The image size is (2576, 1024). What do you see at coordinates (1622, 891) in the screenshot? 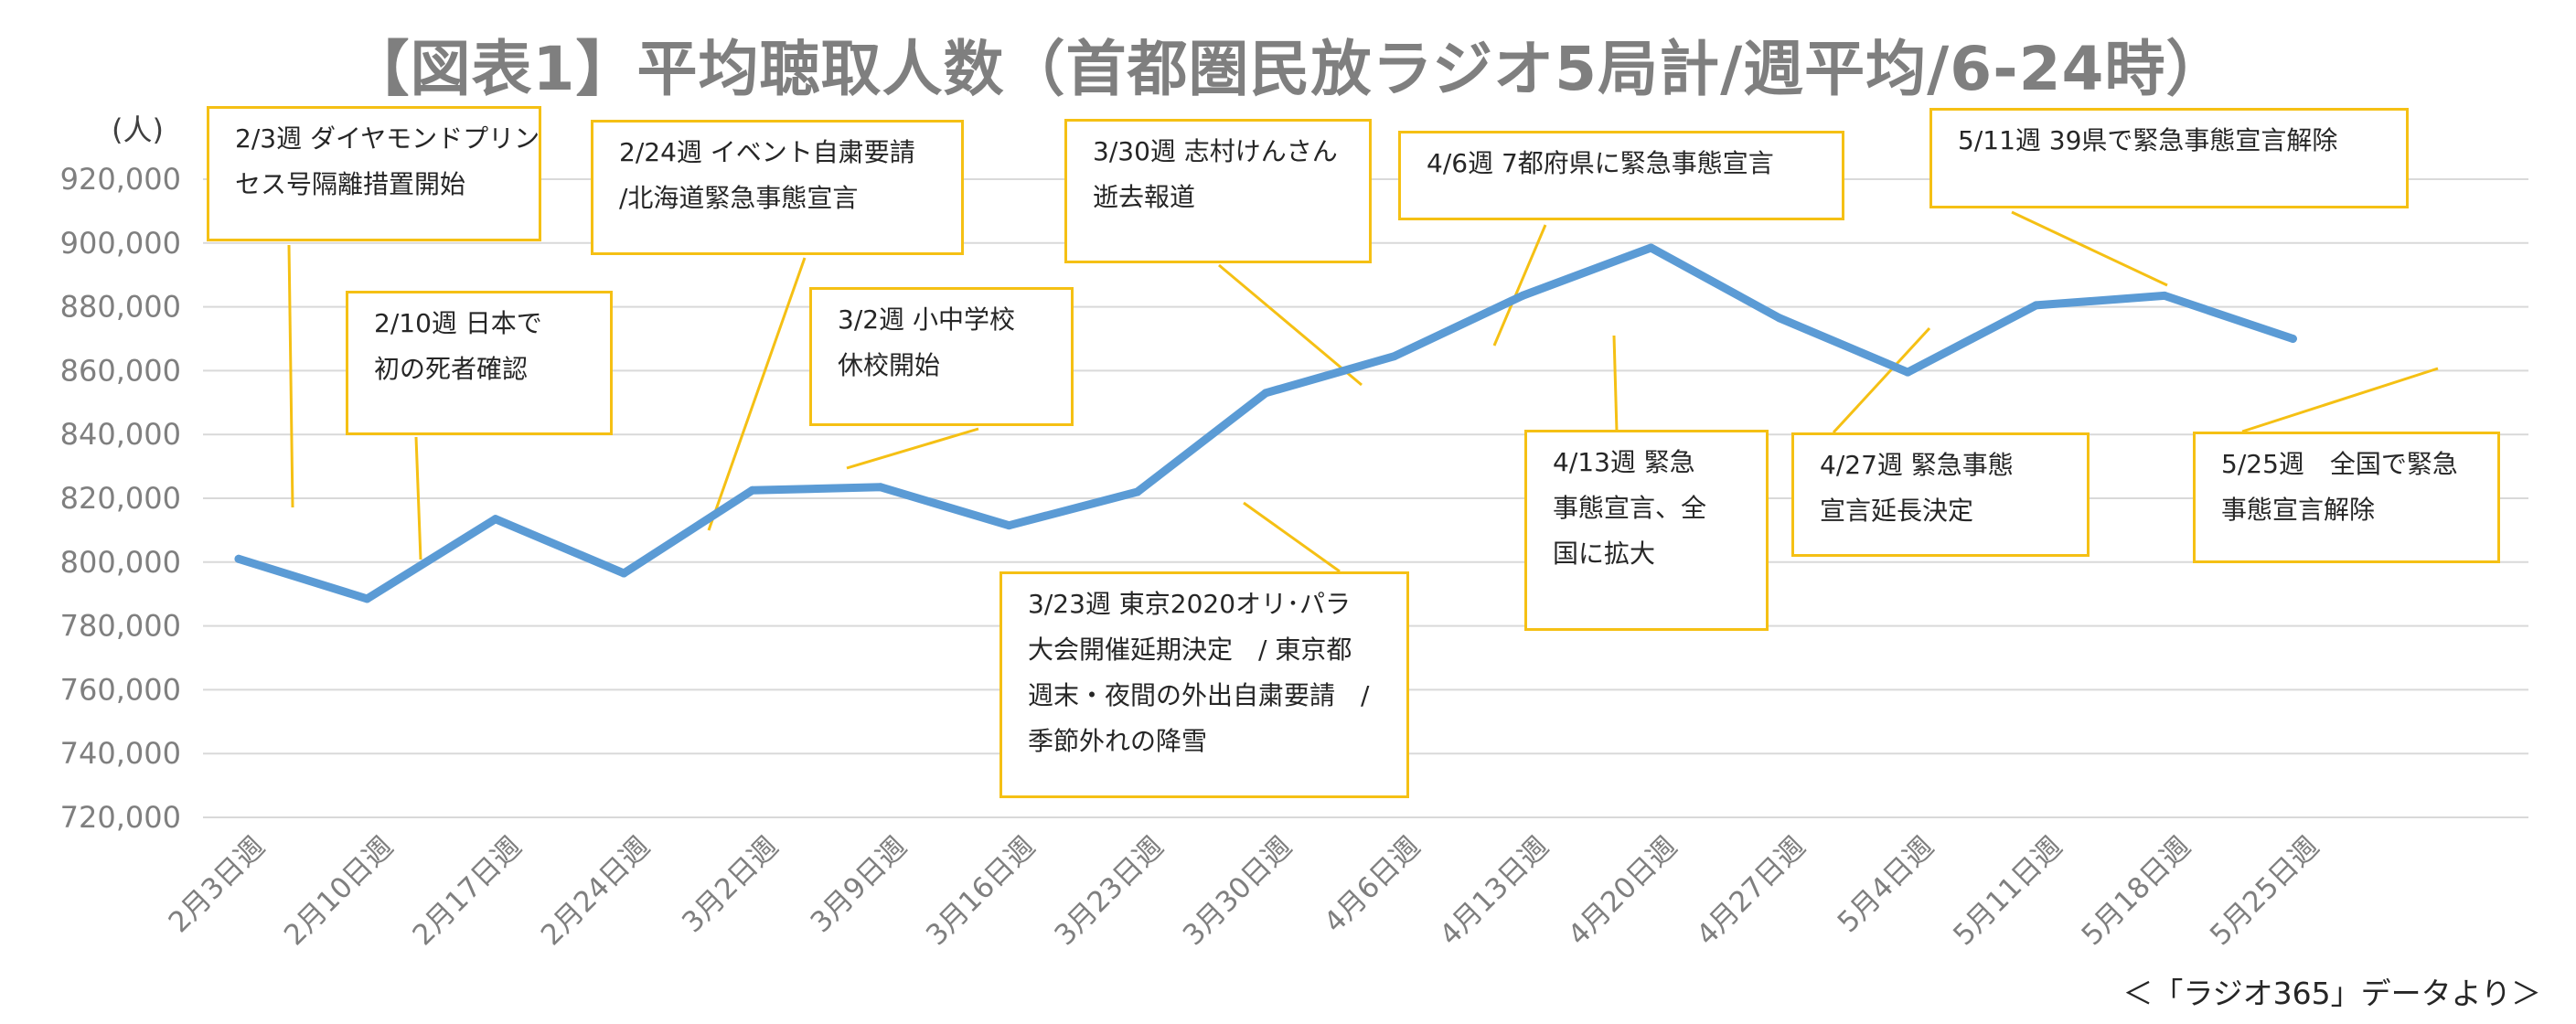
I see `x-tick-label: 4月20日週` at bounding box center [1622, 891].